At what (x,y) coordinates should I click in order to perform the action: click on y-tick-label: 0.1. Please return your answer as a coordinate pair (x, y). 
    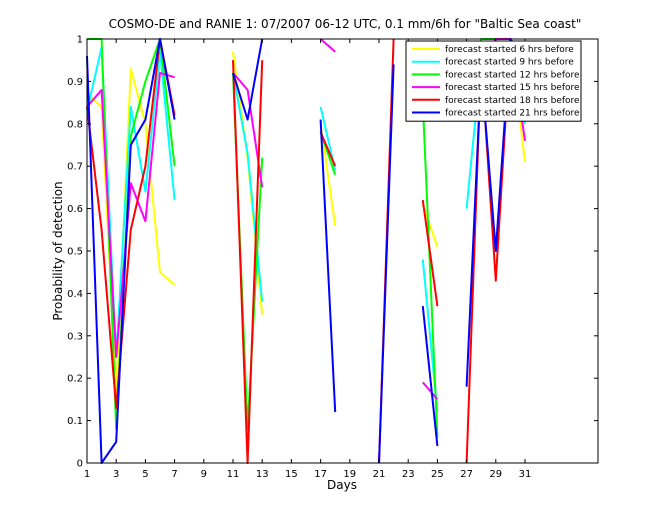
    Looking at the image, I should click on (75, 421).